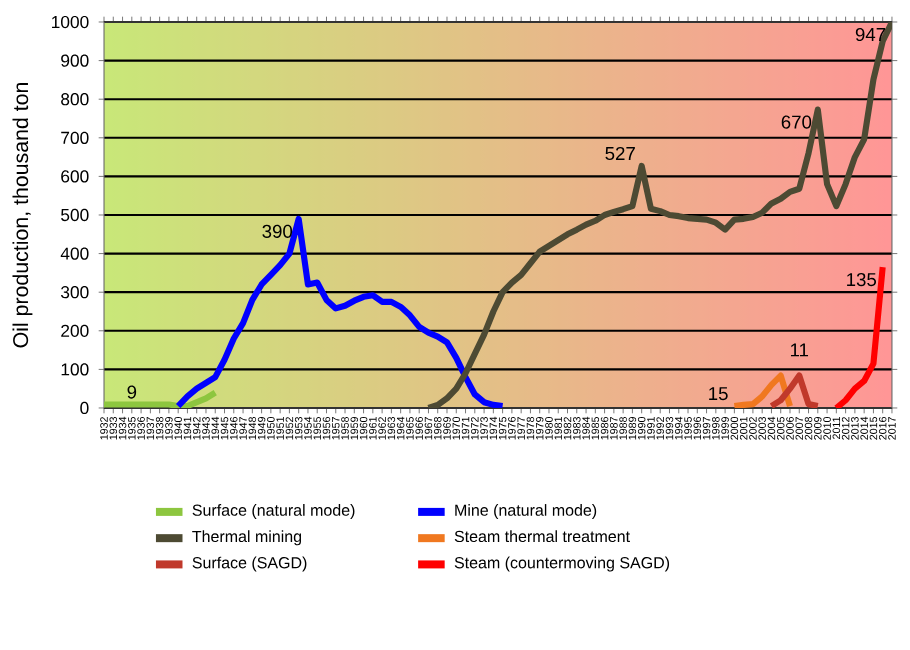  Describe the element at coordinates (249, 564) in the screenshot. I see `legend-label: Surface (SAGD)` at that location.